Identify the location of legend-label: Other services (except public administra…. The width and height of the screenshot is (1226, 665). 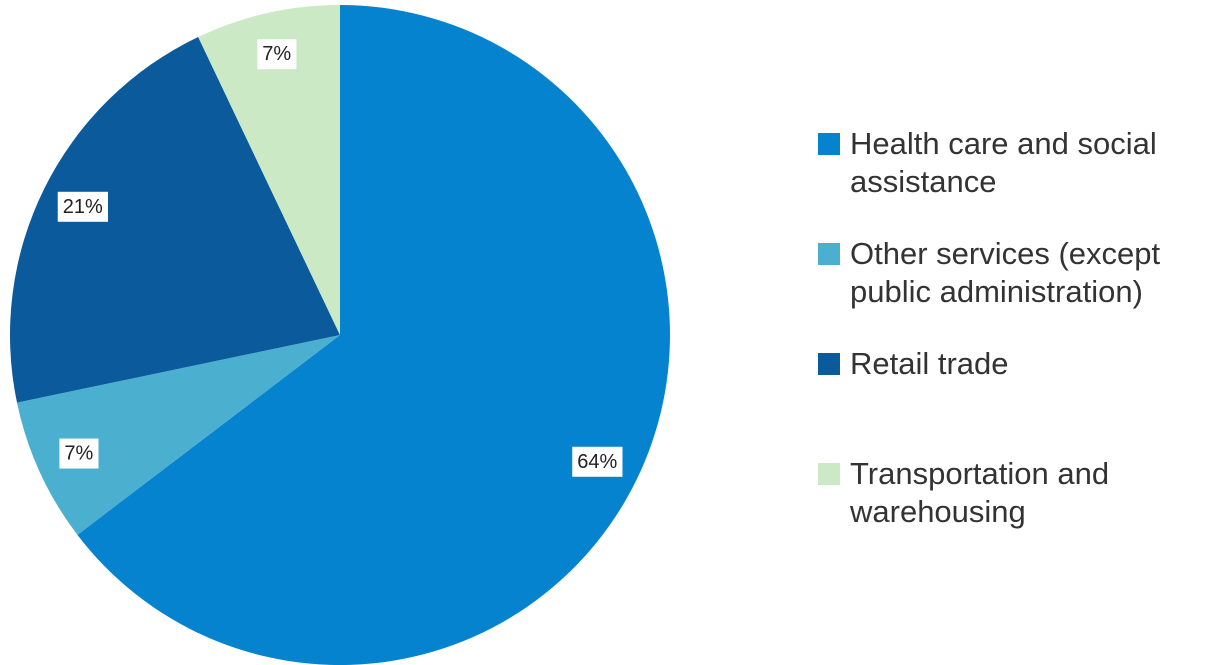
(1005, 272).